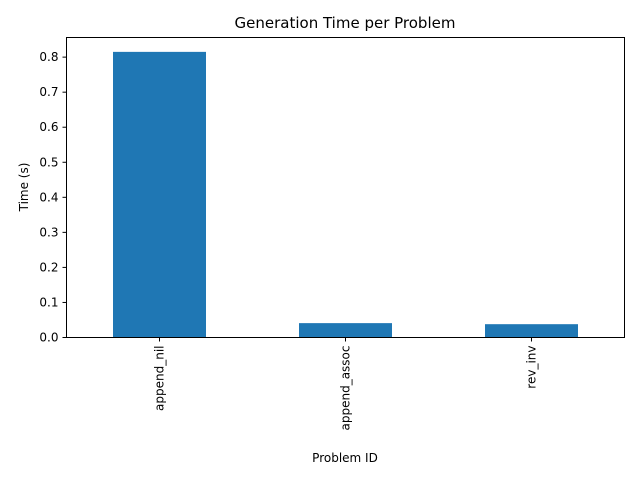  I want to click on y-tick-label: 0.0, so click(48, 338).